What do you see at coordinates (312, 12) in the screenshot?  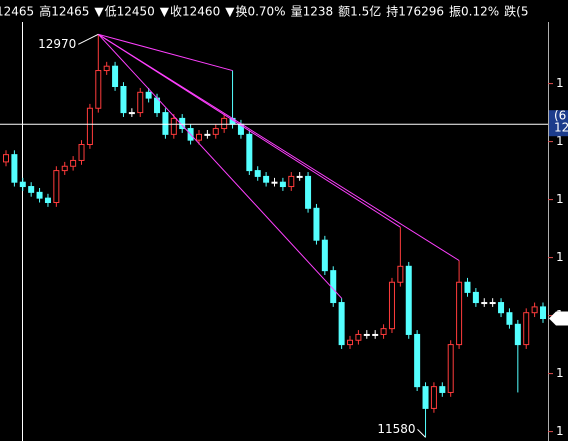 I see `header-item: 量1238` at bounding box center [312, 12].